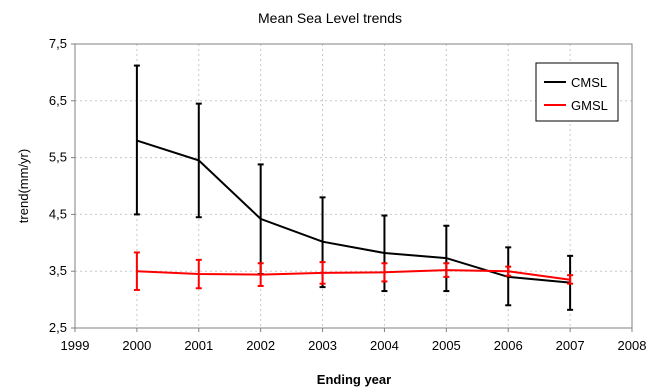 Image resolution: width=660 pixels, height=389 pixels. I want to click on y-tick-label: 3,5, so click(58, 270).